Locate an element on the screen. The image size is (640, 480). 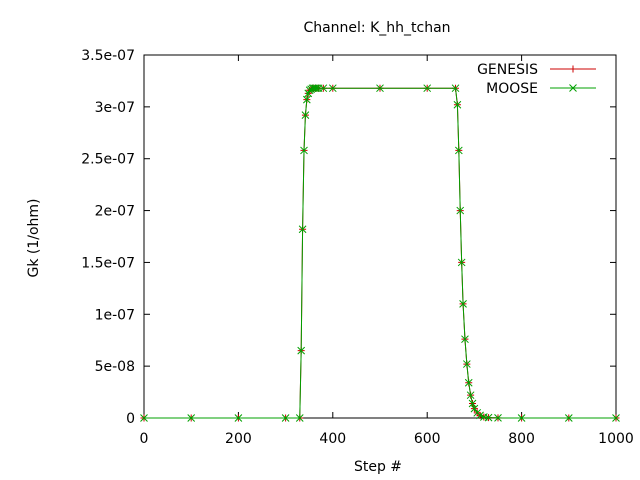
y-tick-label: 2.5e-07 is located at coordinates (108, 160).